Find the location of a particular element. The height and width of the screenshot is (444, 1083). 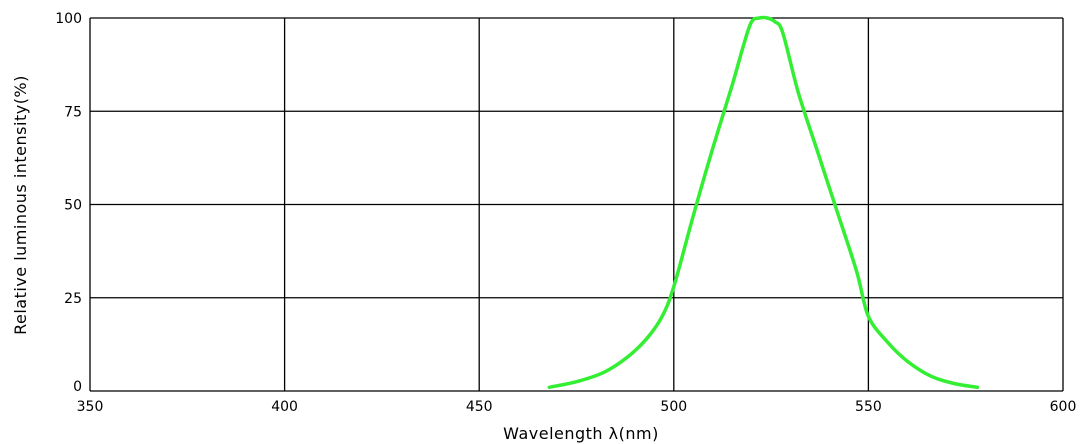

x-tick-labels: 350 400 450 500 550 600 is located at coordinates (577, 407).